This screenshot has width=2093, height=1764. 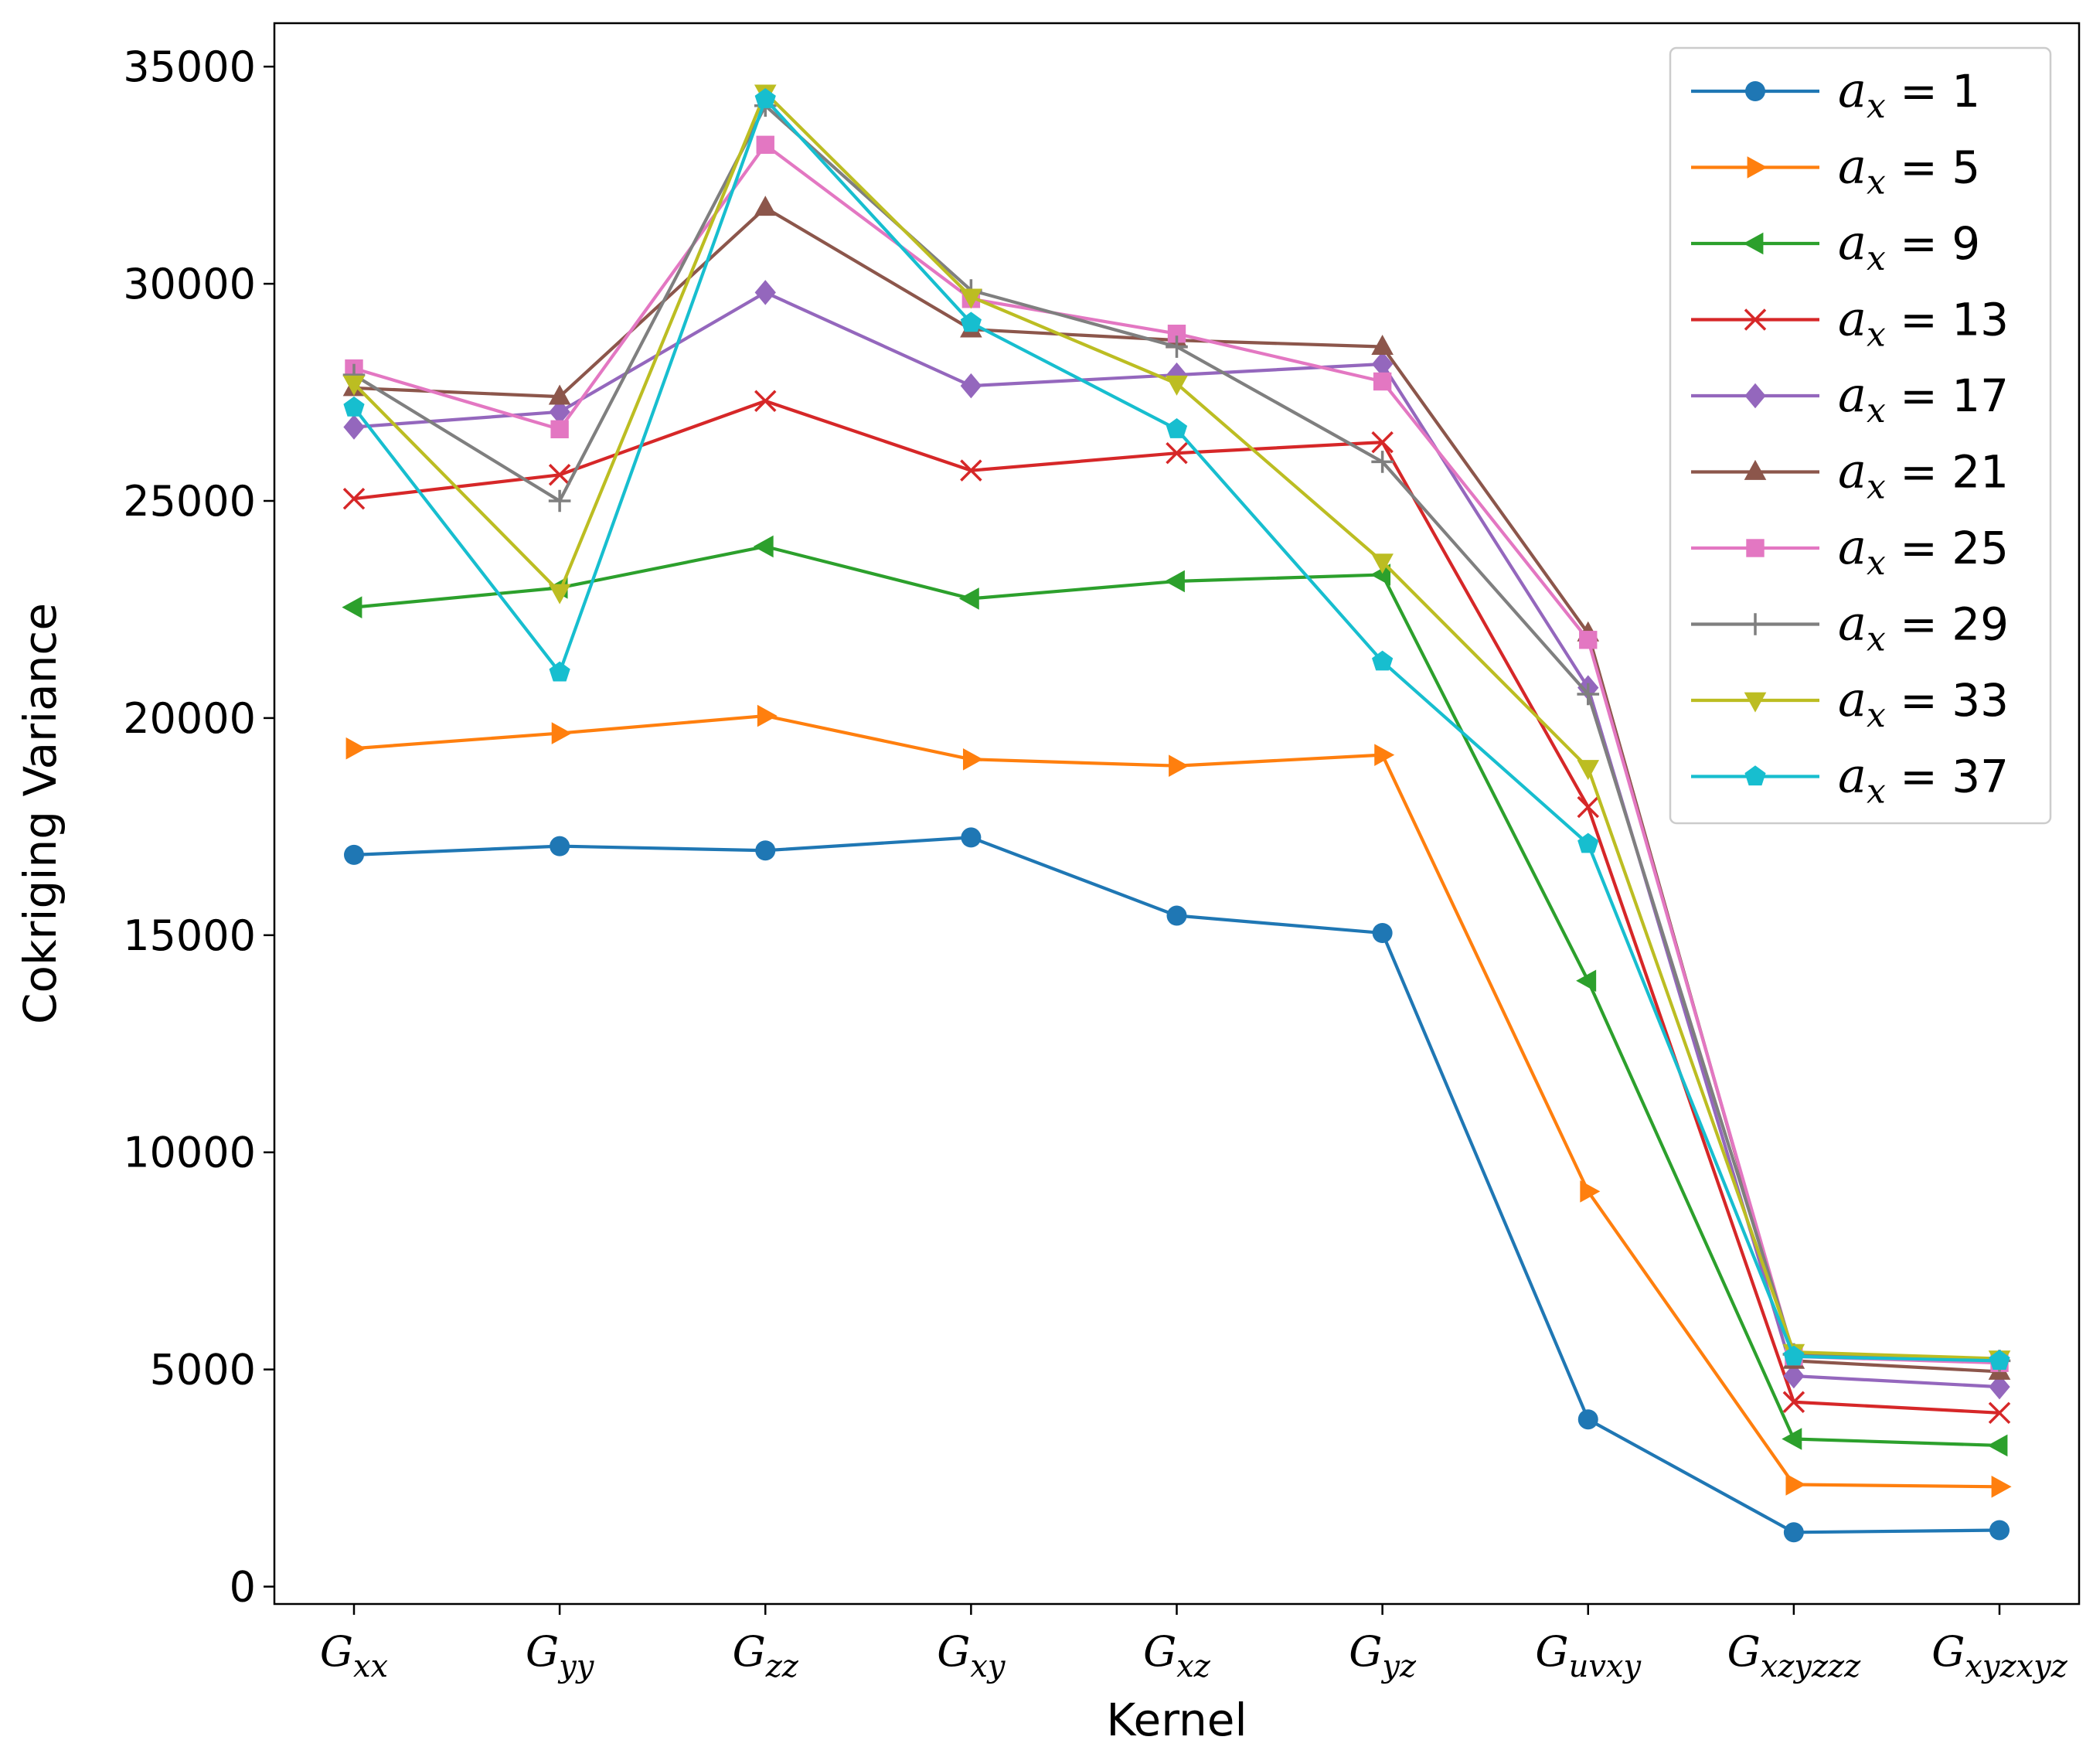 What do you see at coordinates (243, 1588) in the screenshot?
I see `y-tick-label: 0` at bounding box center [243, 1588].